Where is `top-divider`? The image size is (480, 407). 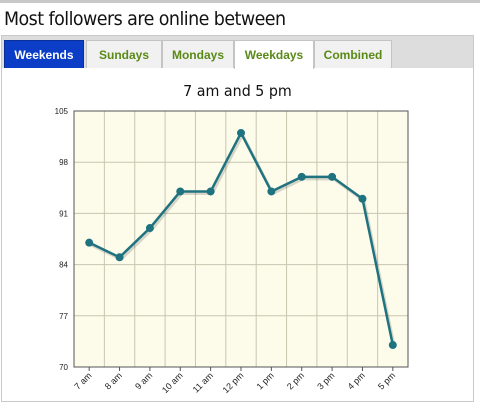
top-divider is located at coordinates (240, 1).